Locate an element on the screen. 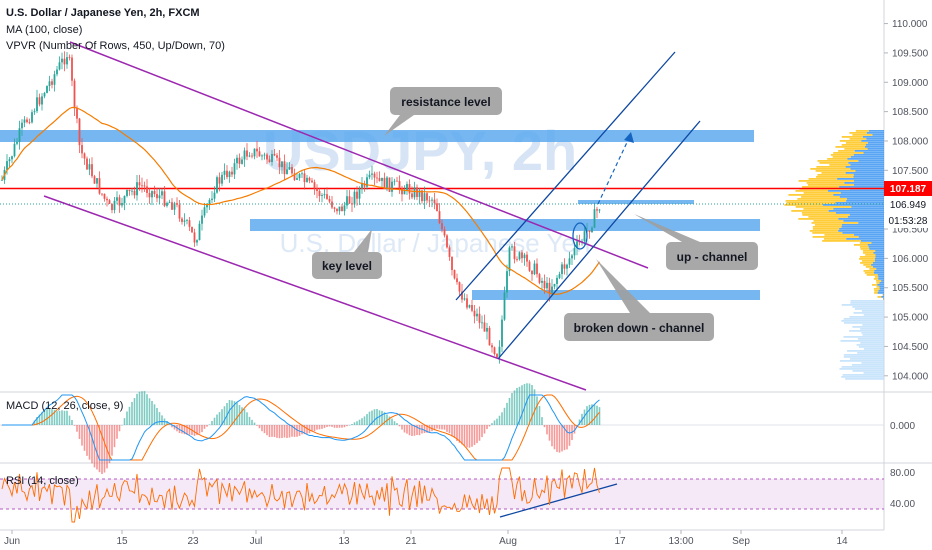 Image resolution: width=932 pixels, height=550 pixels. callout-up-channel: up - channel is located at coordinates (696, 242).